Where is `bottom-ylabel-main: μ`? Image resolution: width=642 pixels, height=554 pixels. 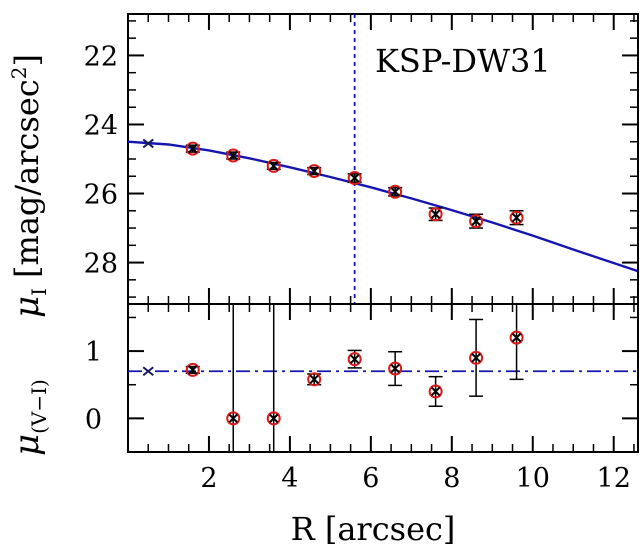 bottom-ylabel-main: μ is located at coordinates (27, 445).